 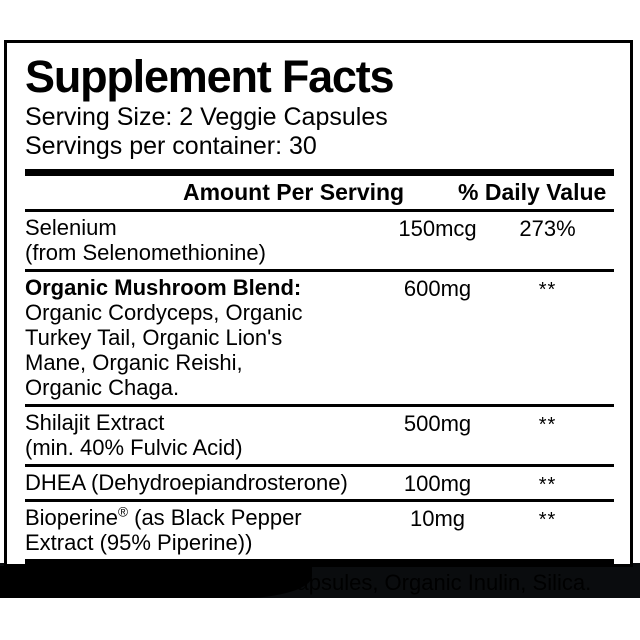 I want to click on ingredient-amount: 150mcg, so click(x=437, y=228).